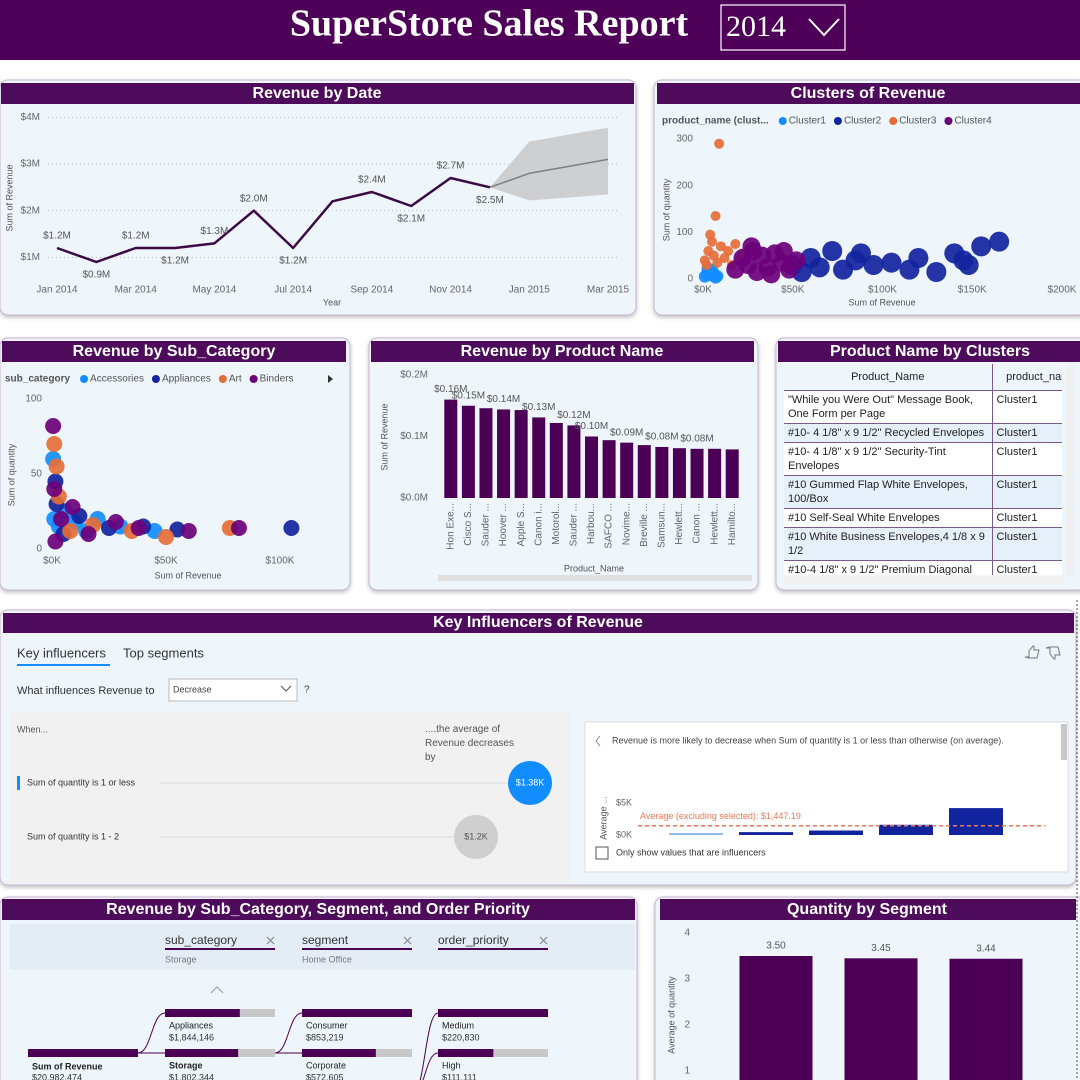  I want to click on data-label: $2.4M, so click(372, 180).